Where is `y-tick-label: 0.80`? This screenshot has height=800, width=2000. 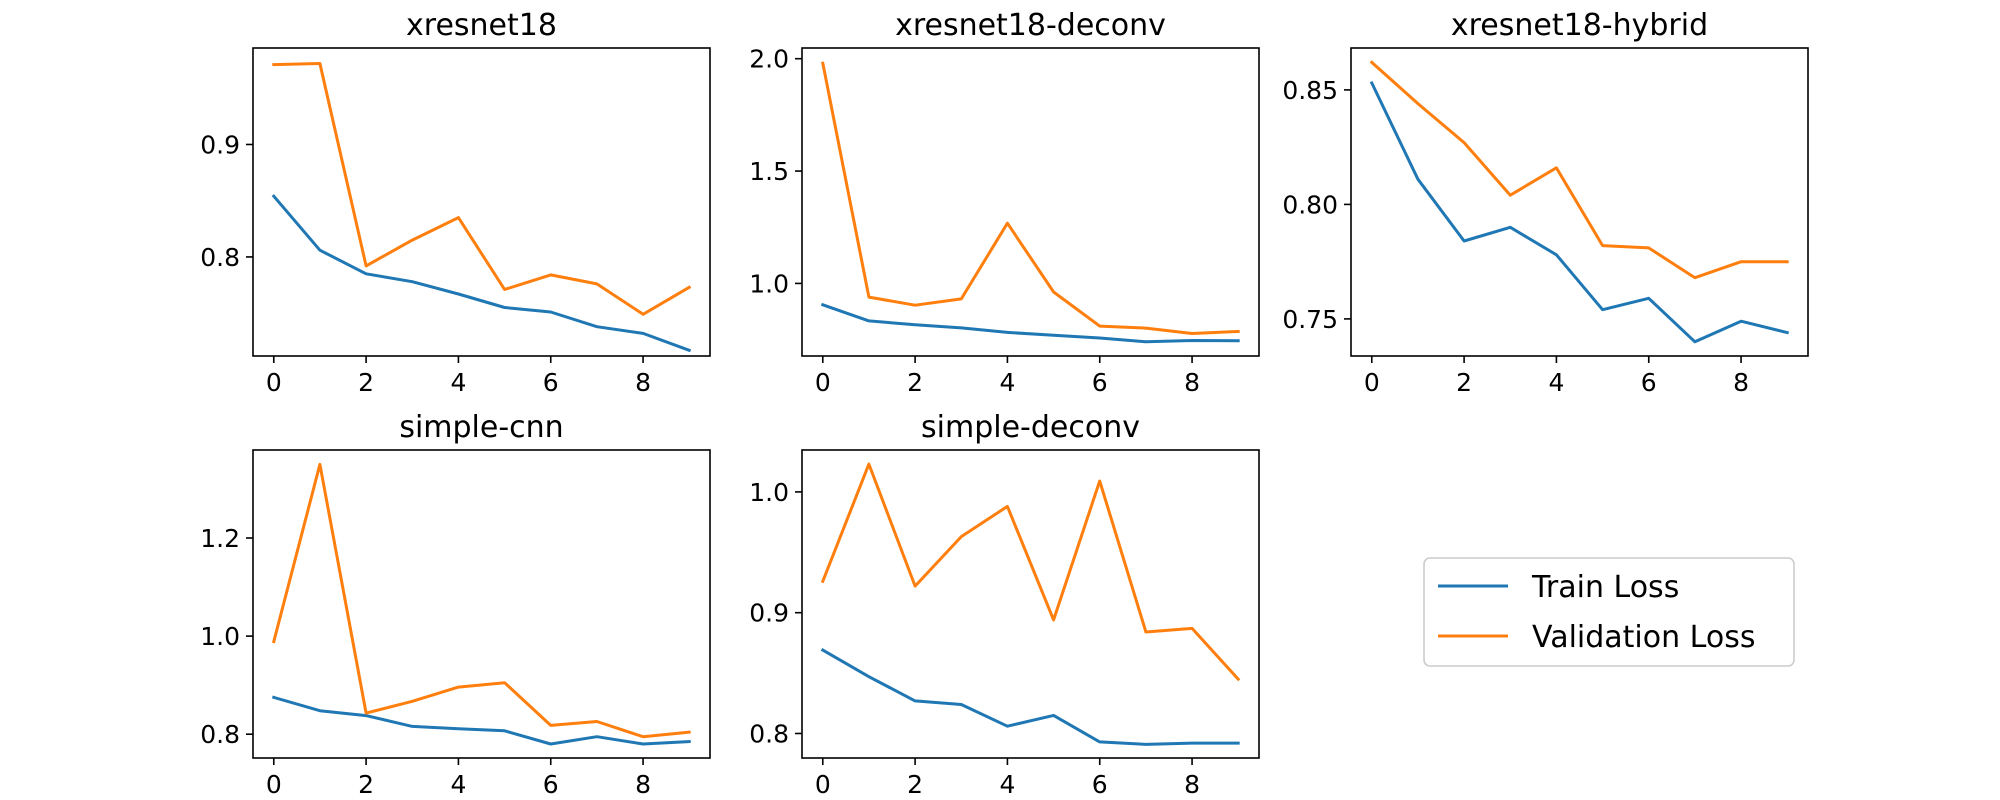 y-tick-label: 0.80 is located at coordinates (1310, 204).